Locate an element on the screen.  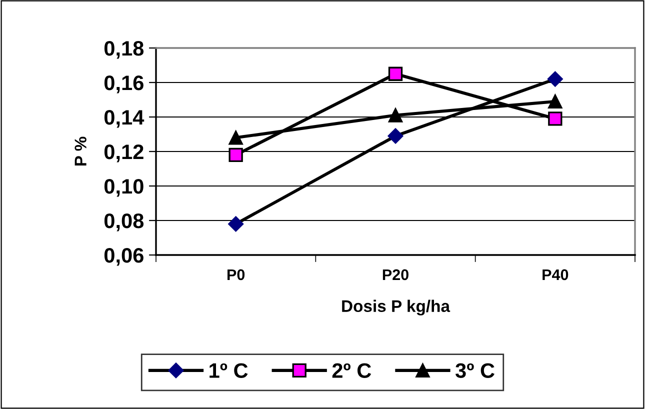
x-tick-label: P0 is located at coordinates (236, 274).